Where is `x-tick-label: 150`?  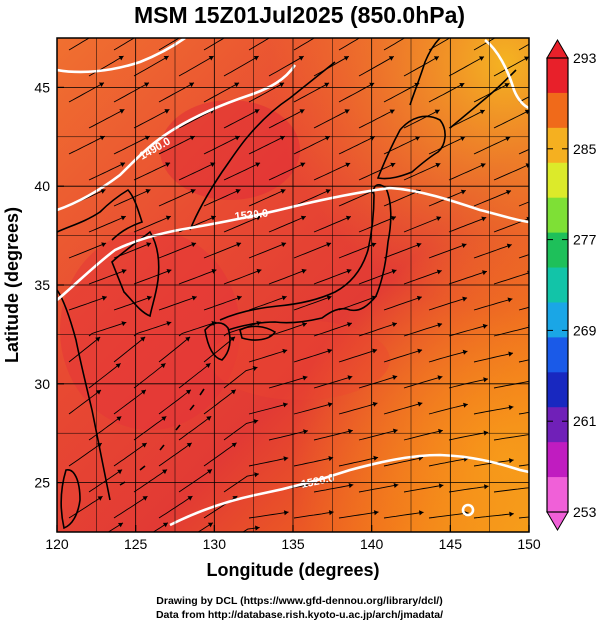 x-tick-label: 150 is located at coordinates (529, 544).